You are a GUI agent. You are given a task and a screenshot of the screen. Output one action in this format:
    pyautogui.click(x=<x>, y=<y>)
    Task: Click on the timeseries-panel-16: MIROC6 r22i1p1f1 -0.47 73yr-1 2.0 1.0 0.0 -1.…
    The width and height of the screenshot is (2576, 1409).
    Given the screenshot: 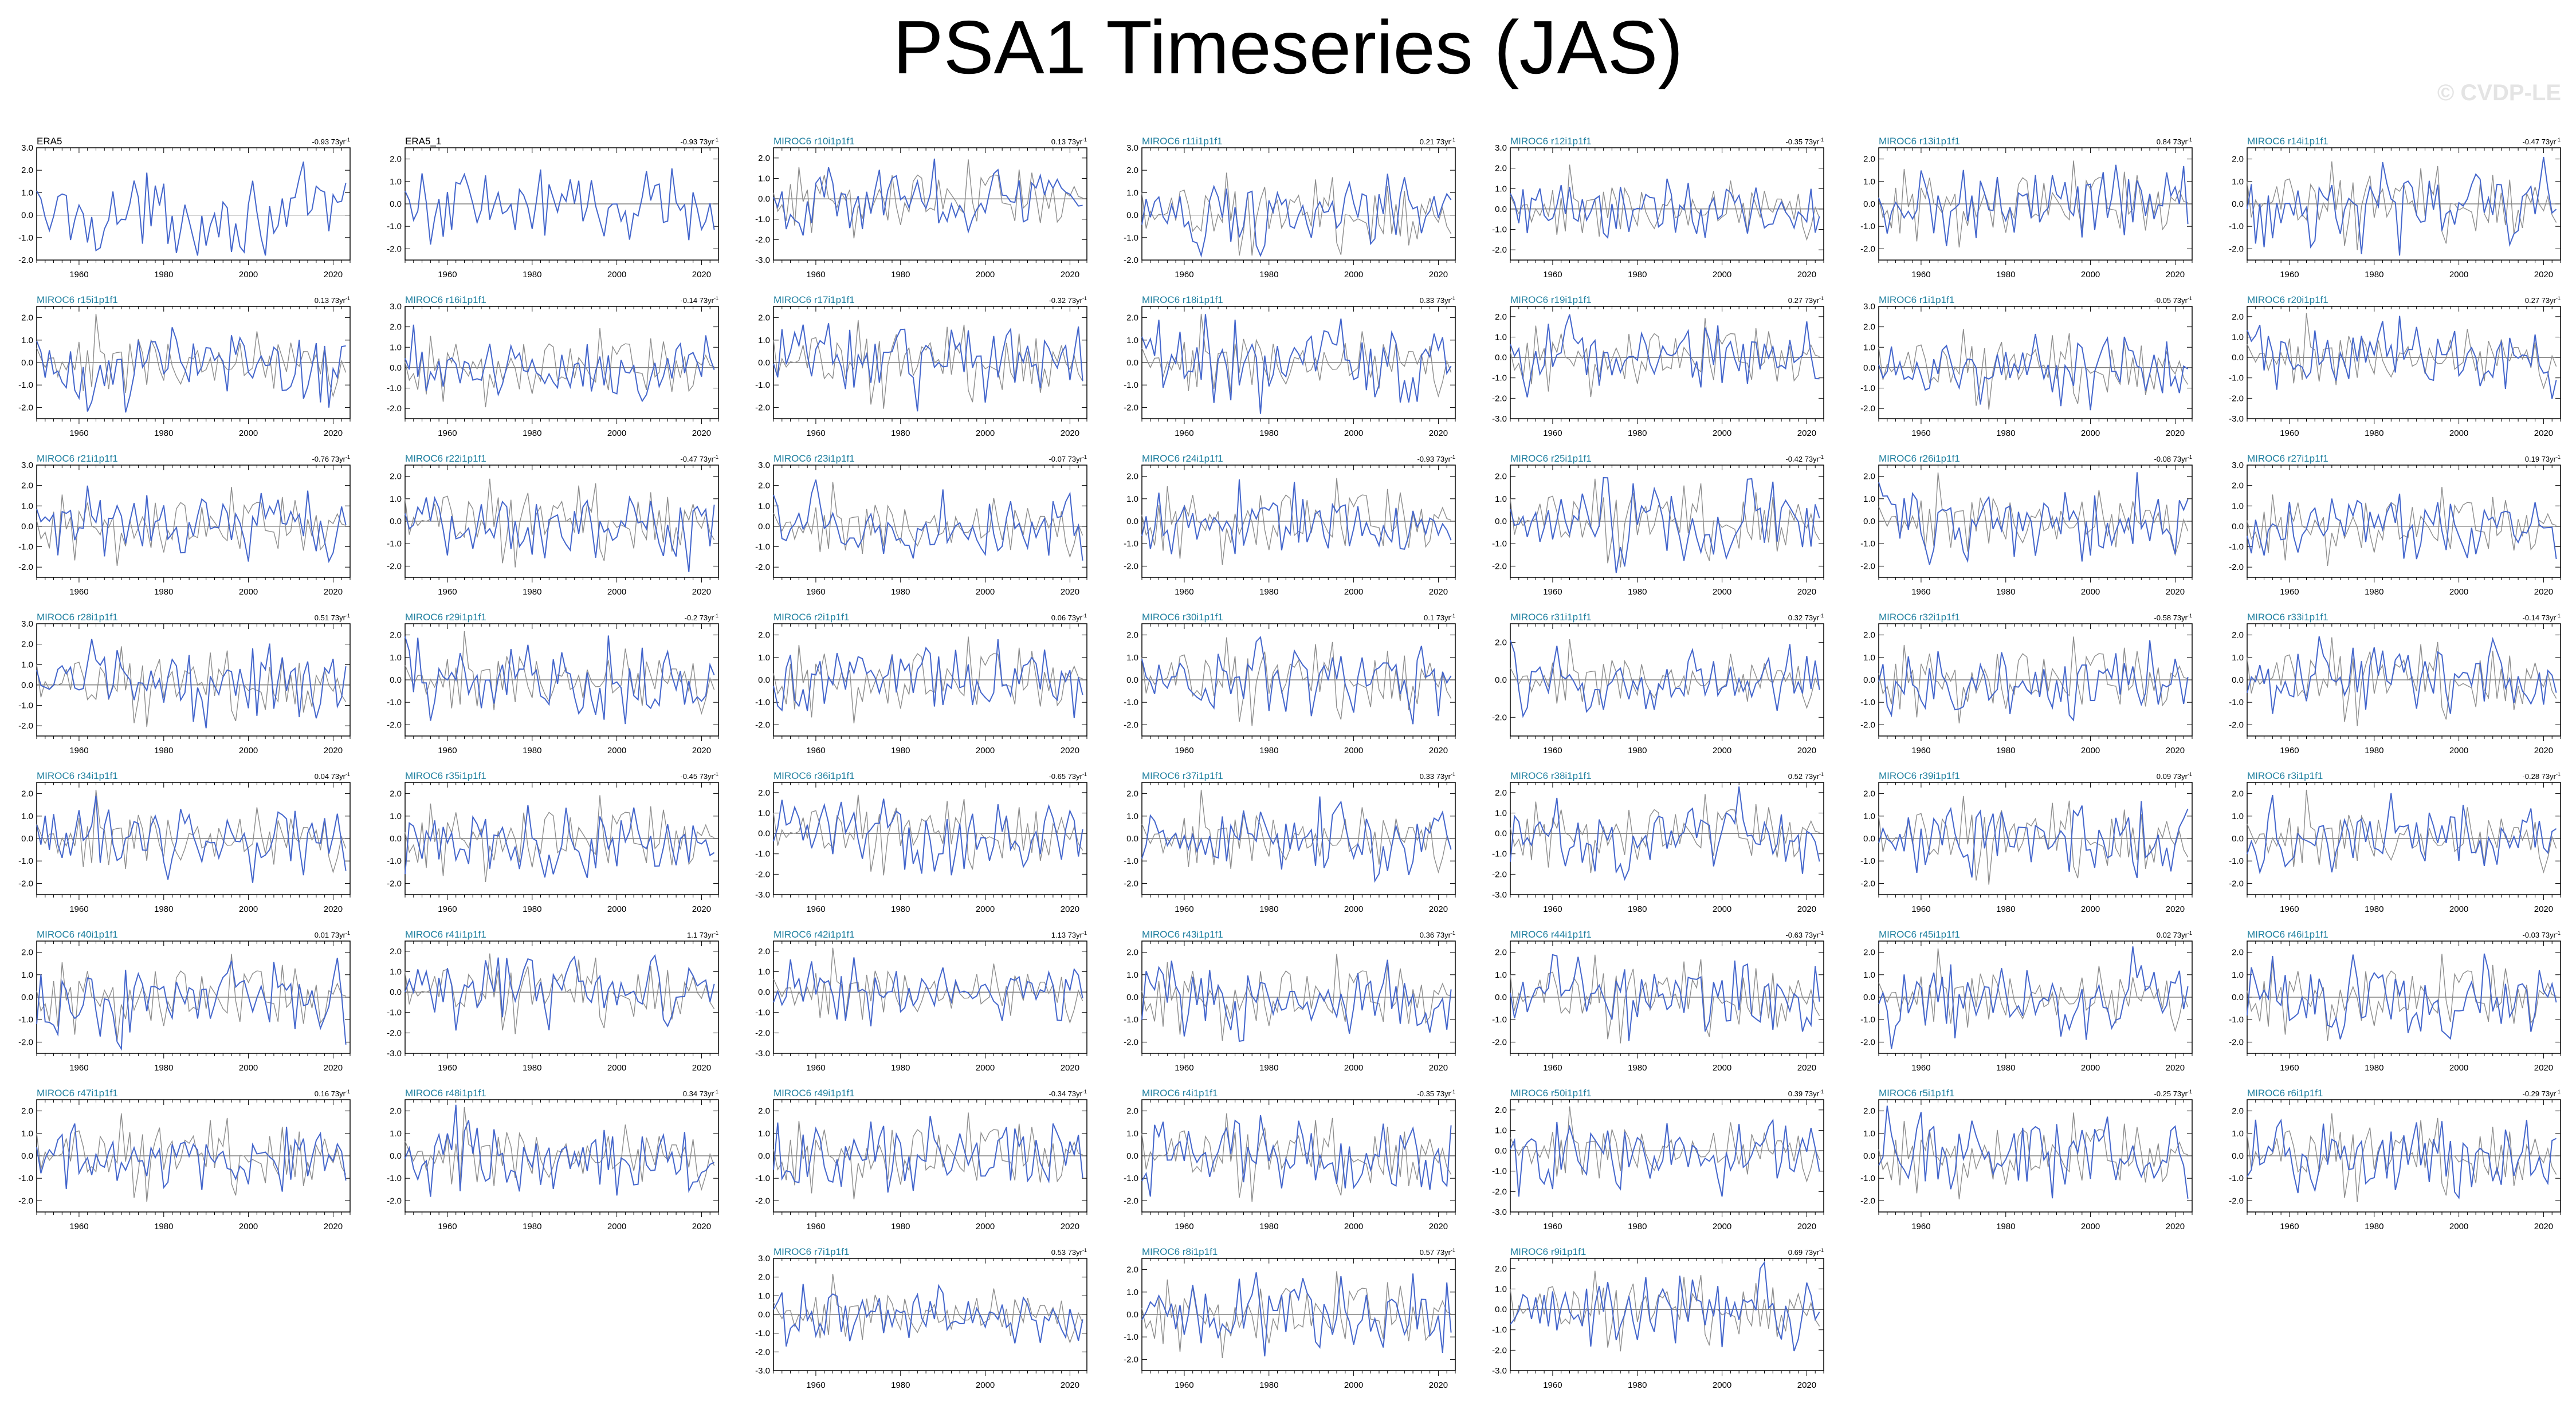 What is the action you would take?
    pyautogui.click(x=553, y=525)
    